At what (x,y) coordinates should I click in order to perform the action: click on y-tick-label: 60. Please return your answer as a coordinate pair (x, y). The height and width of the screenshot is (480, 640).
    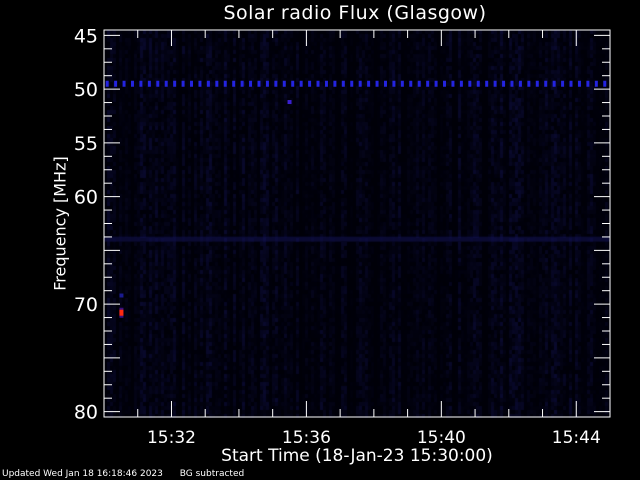
    Looking at the image, I should click on (86, 198).